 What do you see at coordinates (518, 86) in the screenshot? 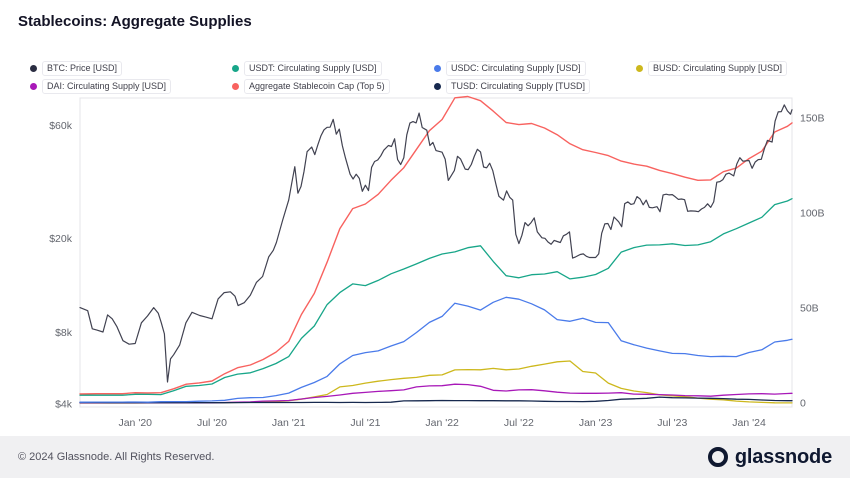
I see `legend-item-label: TUSD: Circulating Supply [TUSD]` at bounding box center [518, 86].